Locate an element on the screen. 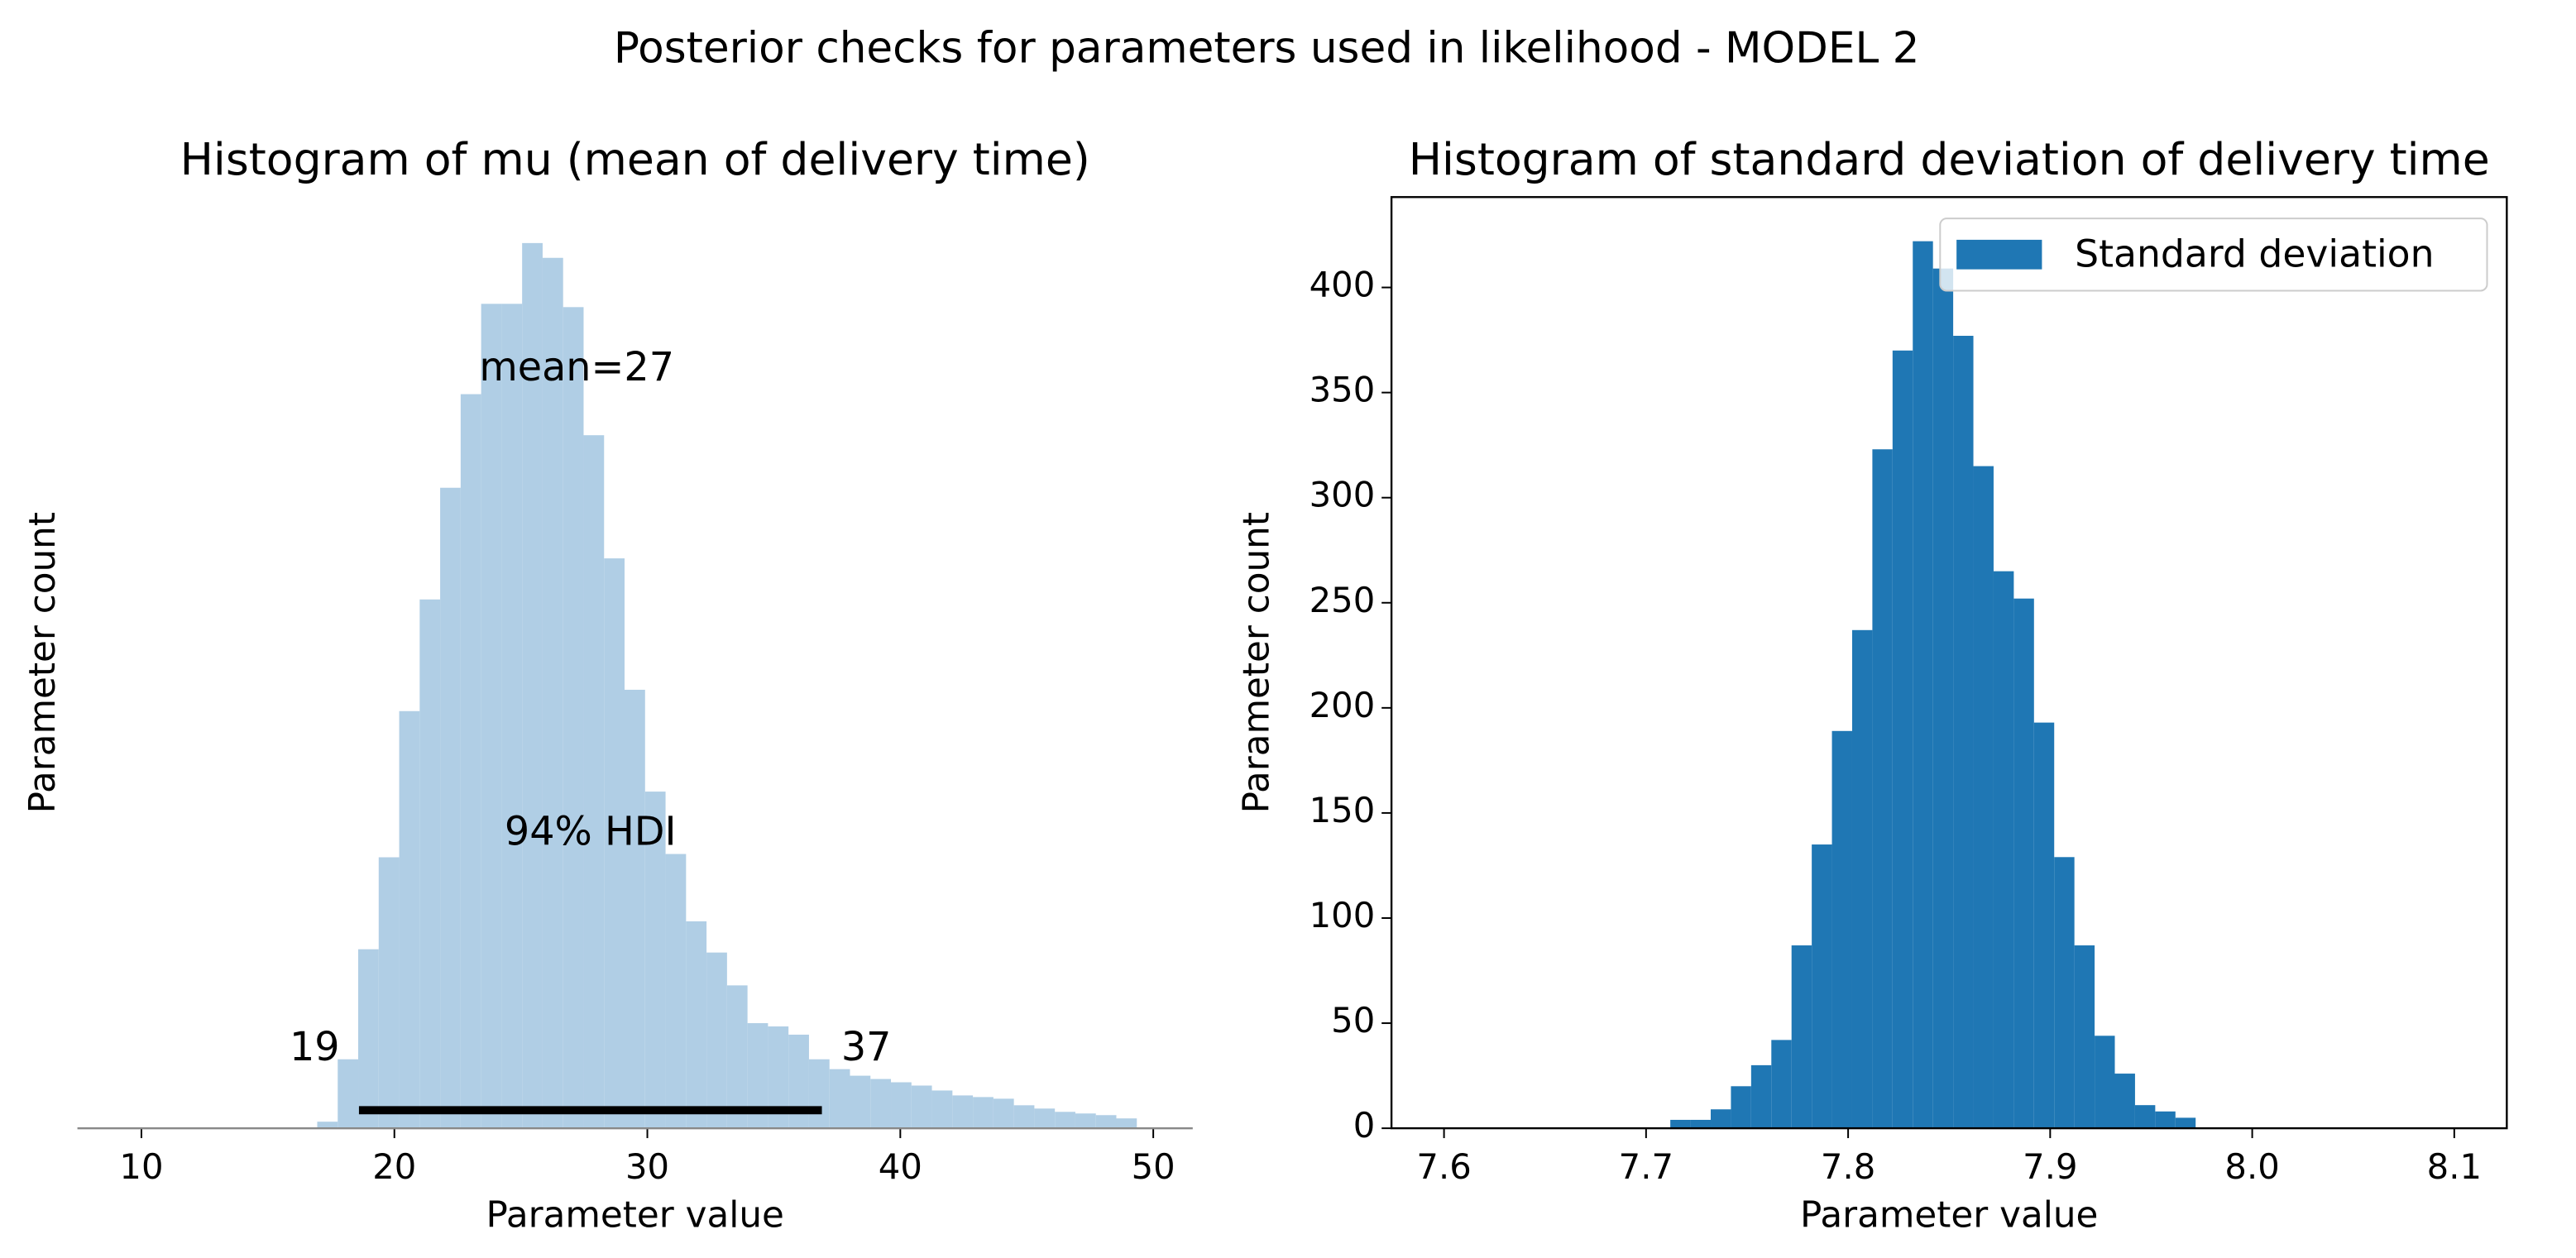 The width and height of the screenshot is (2576, 1258). y-tick-label: 250 is located at coordinates (1343, 600).